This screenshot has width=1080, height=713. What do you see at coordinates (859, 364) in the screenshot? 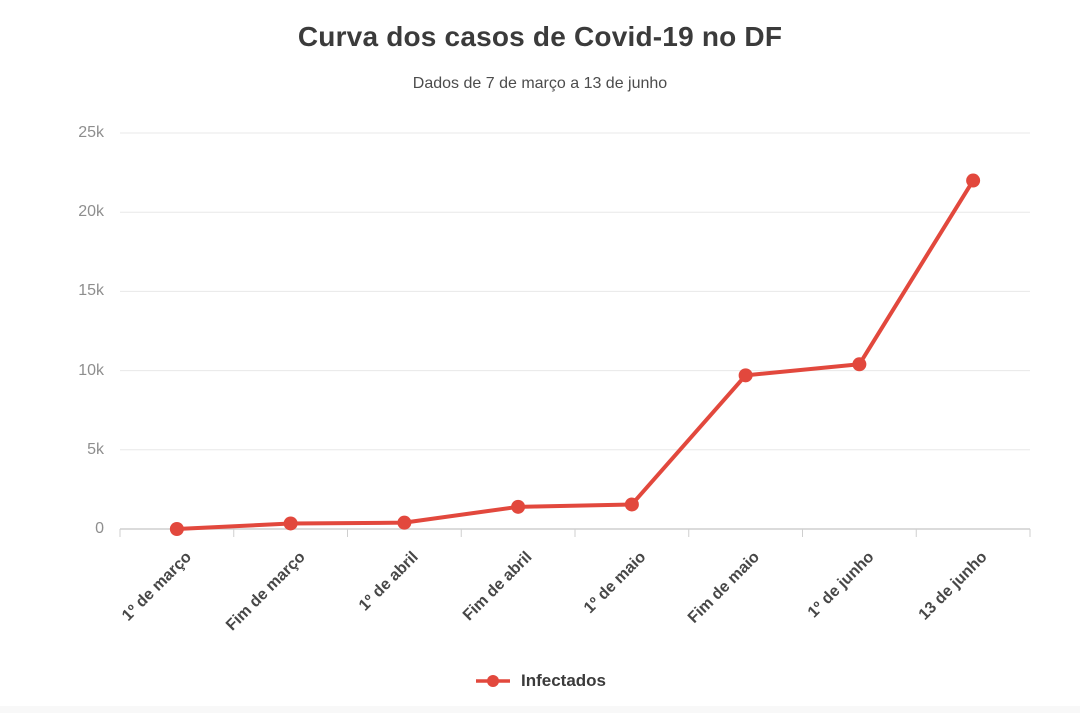
I see `data-point-1-de-junho` at bounding box center [859, 364].